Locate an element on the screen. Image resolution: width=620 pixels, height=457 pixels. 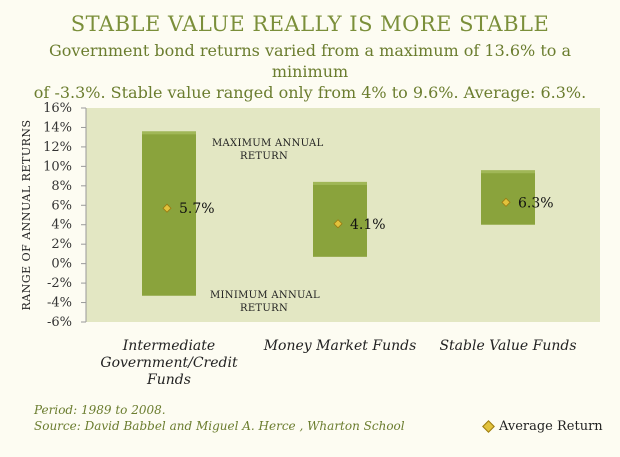
category-label-line: Government/Credit is located at coordinates (169, 363).